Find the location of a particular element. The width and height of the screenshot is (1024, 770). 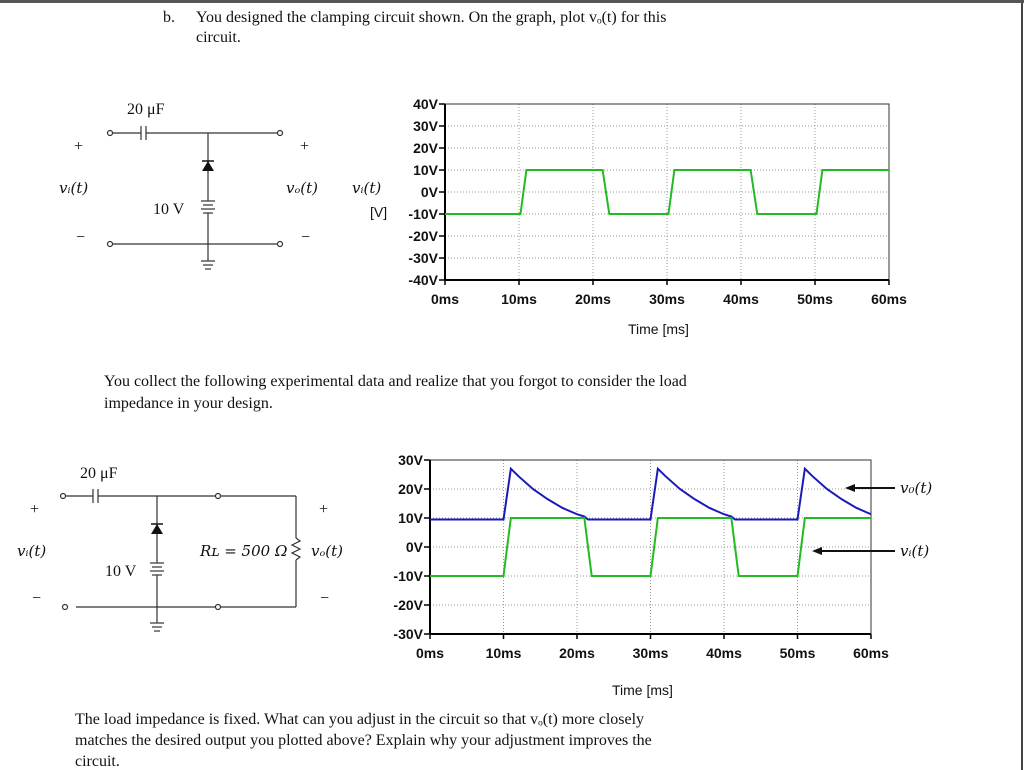

c1-output-label: vₒ(t) is located at coordinates (302, 188).